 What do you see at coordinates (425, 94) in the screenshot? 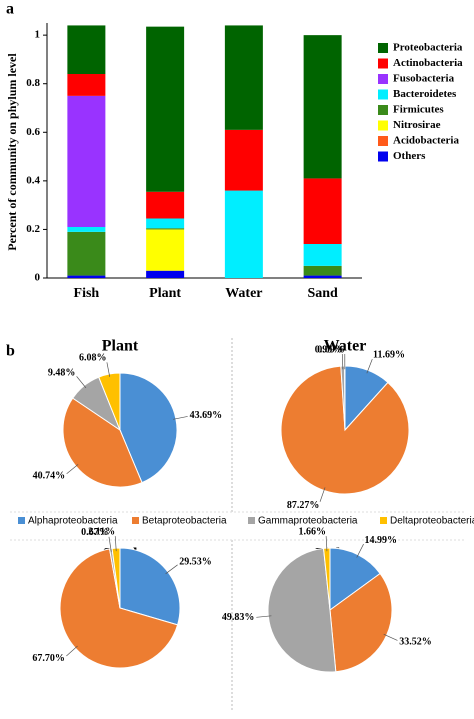
I see `legend-label: Bacteroidetes` at bounding box center [425, 94].